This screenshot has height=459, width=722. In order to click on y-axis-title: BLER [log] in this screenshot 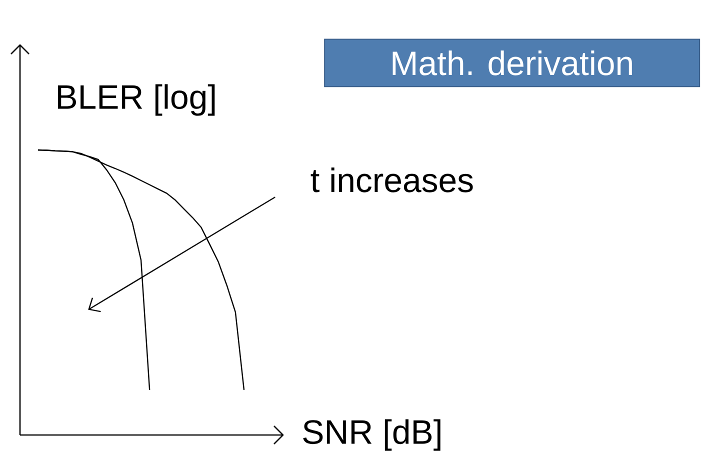, I will do `click(136, 100)`.